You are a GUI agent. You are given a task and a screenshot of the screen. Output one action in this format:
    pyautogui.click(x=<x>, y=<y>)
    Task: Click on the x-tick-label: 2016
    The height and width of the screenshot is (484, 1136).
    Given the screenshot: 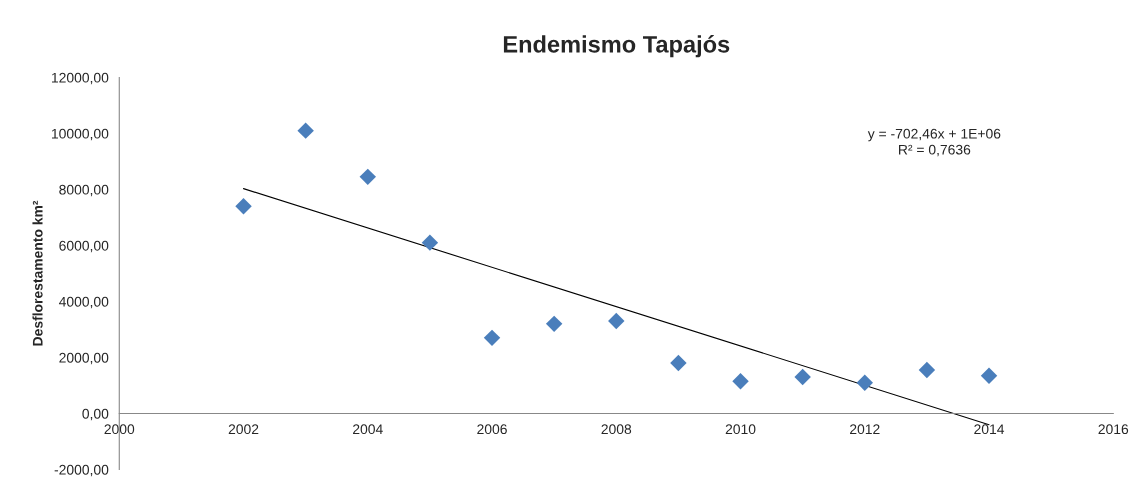 What is the action you would take?
    pyautogui.click(x=1113, y=429)
    